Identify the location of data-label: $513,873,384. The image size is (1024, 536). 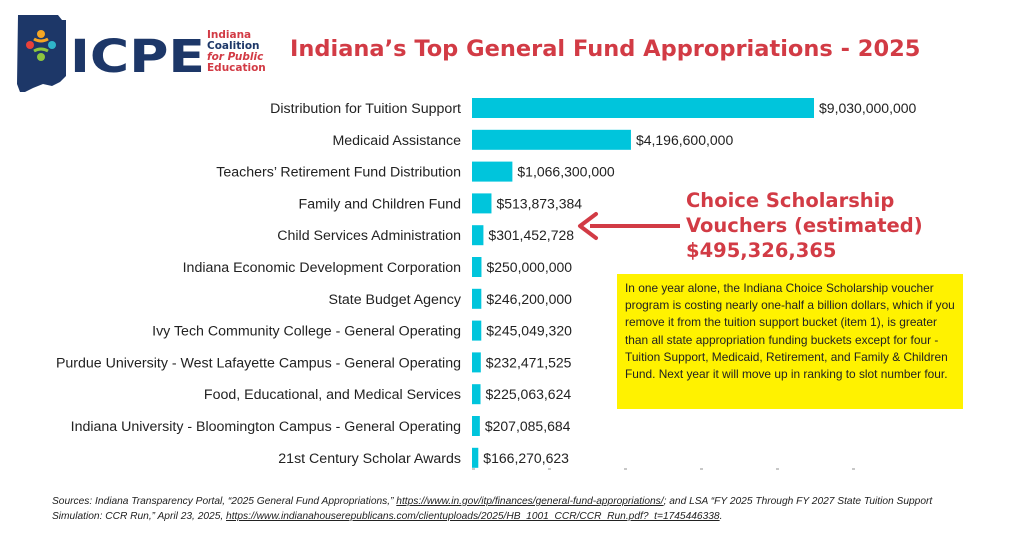
(539, 203).